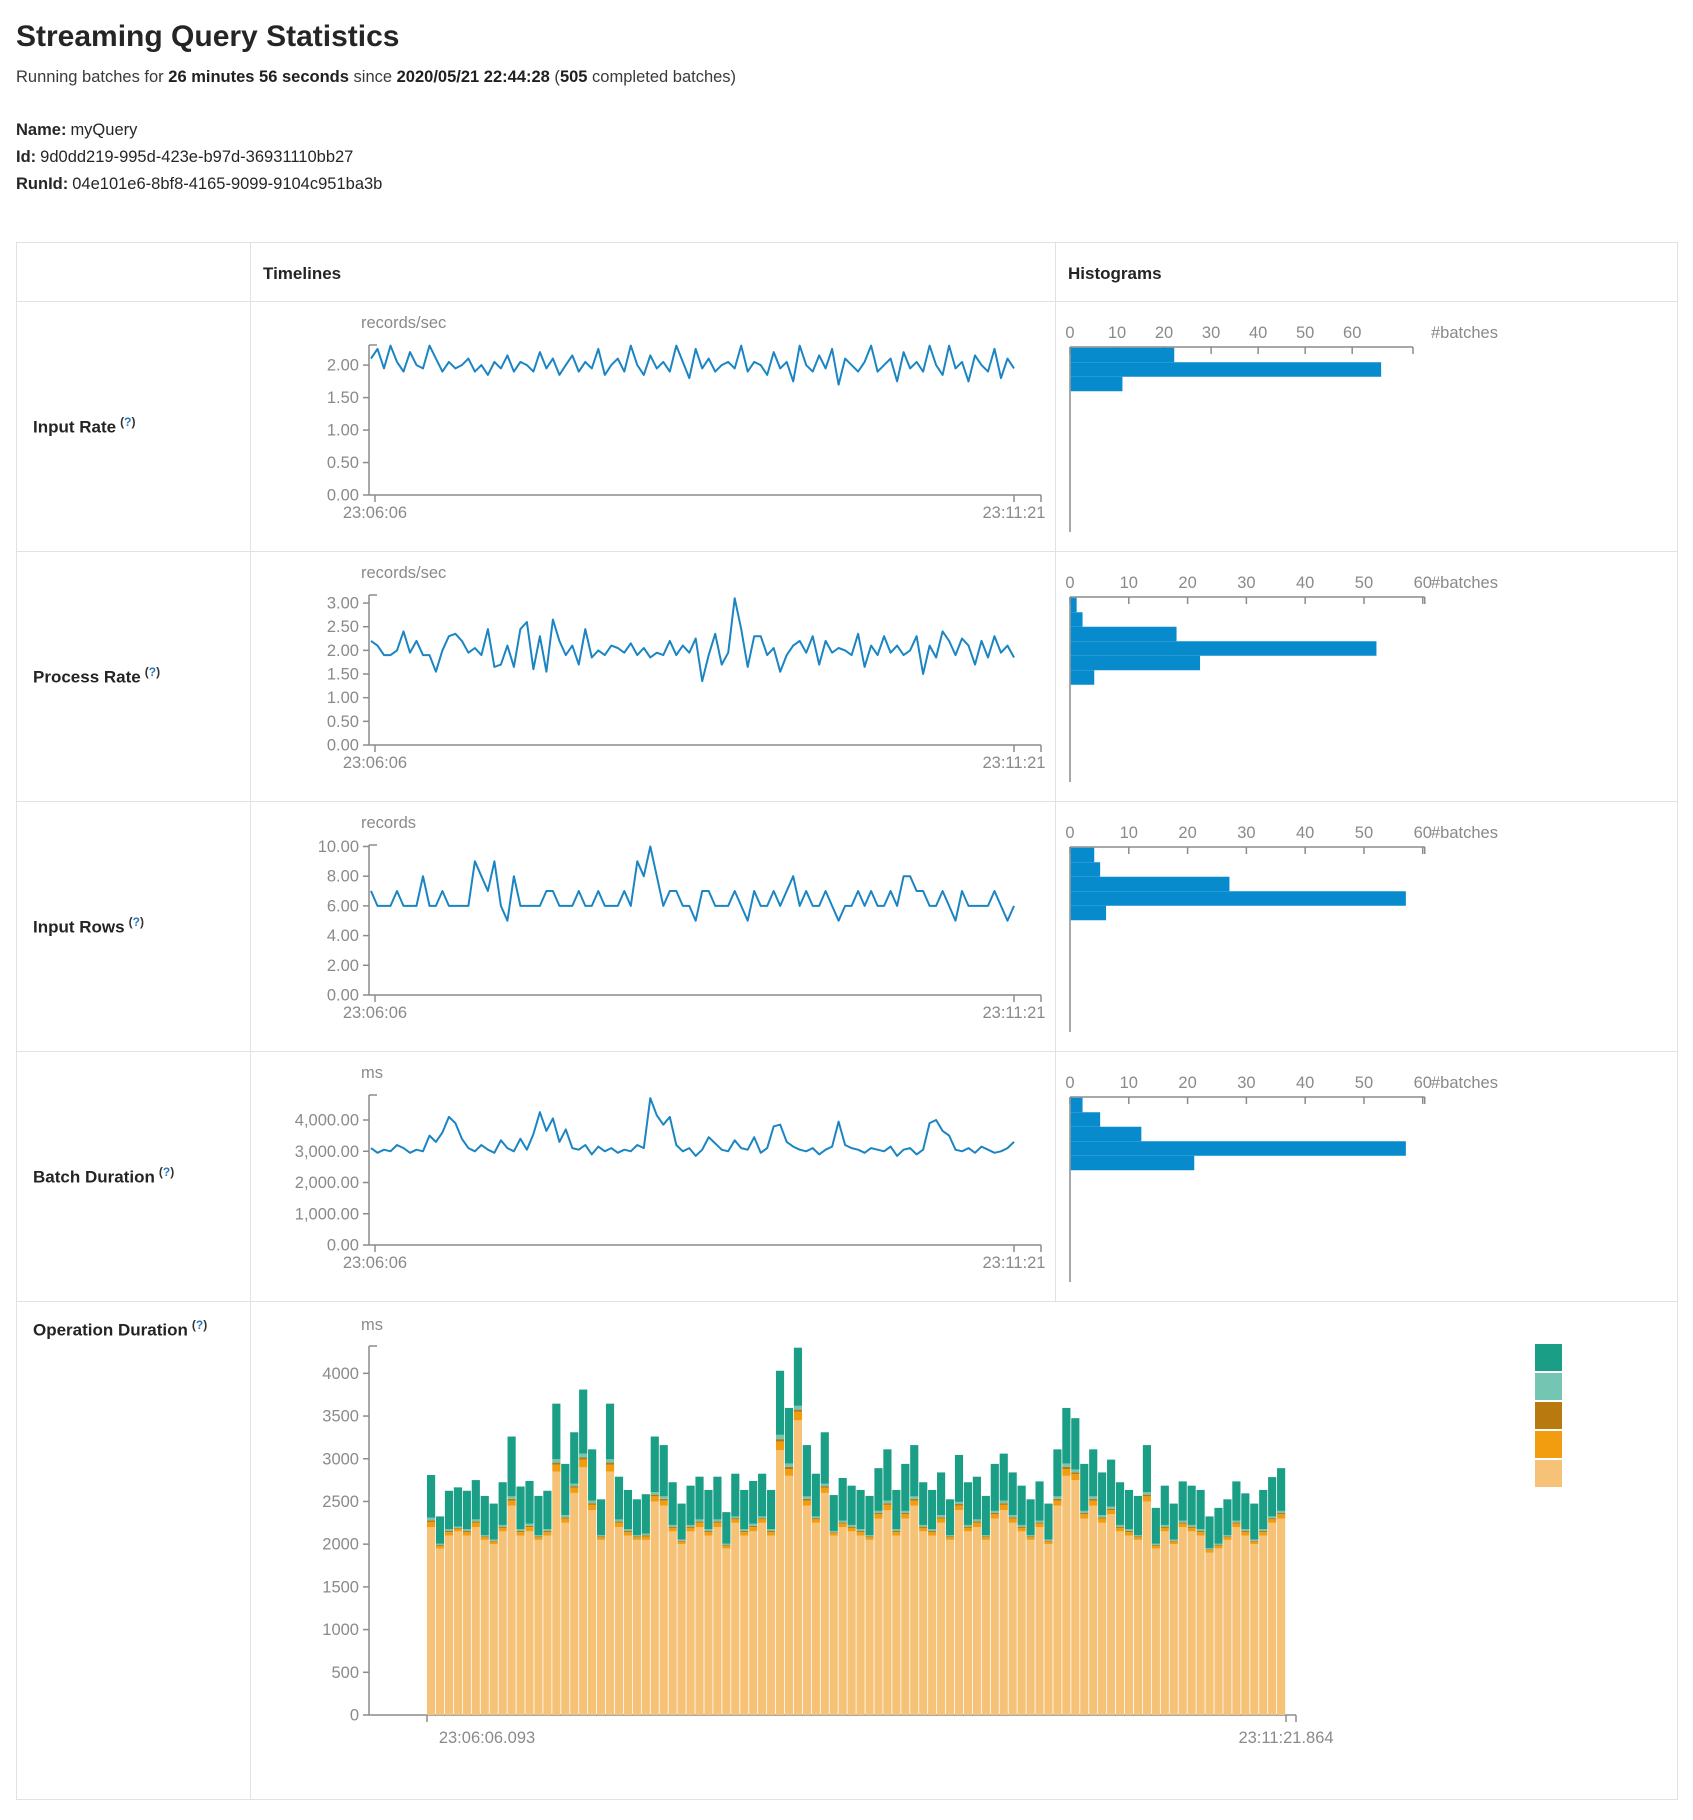 The image size is (1693, 1820). Describe the element at coordinates (375, 1263) in the screenshot. I see `svg-text: 23:06:06` at that location.